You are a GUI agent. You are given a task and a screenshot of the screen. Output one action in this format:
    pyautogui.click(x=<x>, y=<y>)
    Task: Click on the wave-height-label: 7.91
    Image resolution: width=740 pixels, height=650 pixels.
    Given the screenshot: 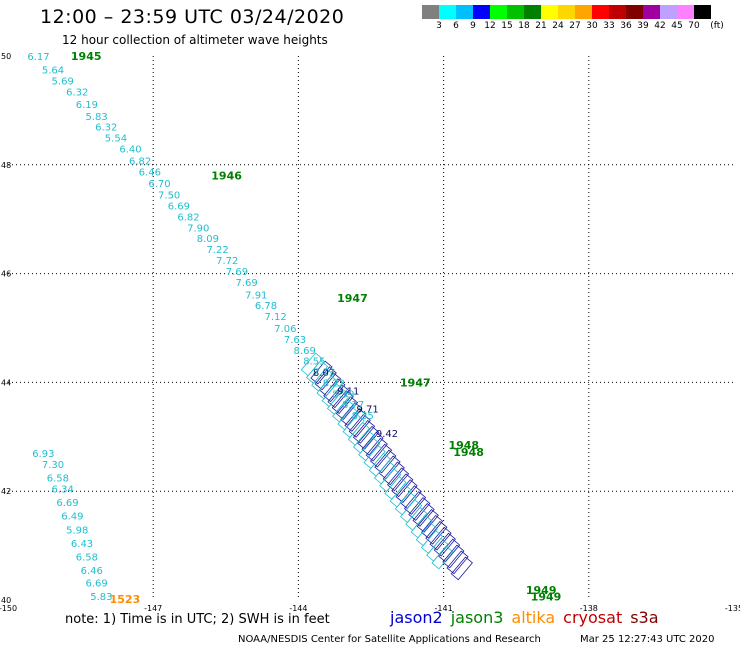 What is the action you would take?
    pyautogui.click(x=256, y=295)
    